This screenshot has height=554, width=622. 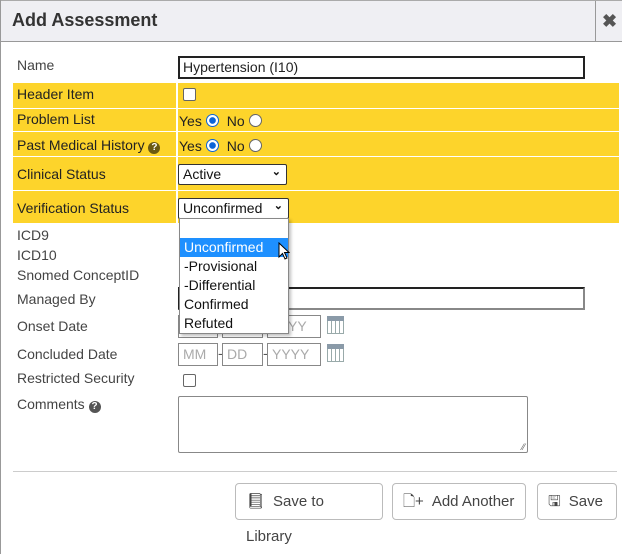 I want to click on save-to-library-button: 📘︎ Save to Library, so click(x=309, y=514).